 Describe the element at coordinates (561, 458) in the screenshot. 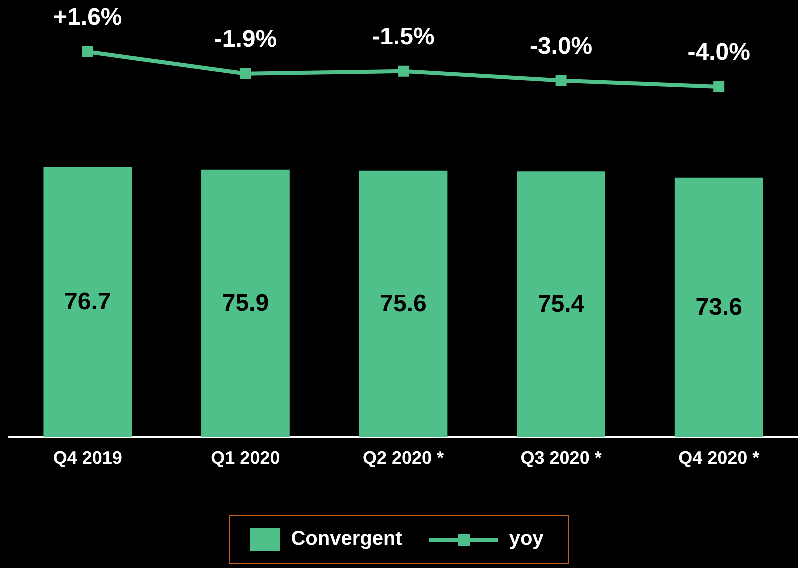

I see `x-tick-label: Q3 2020 *` at that location.